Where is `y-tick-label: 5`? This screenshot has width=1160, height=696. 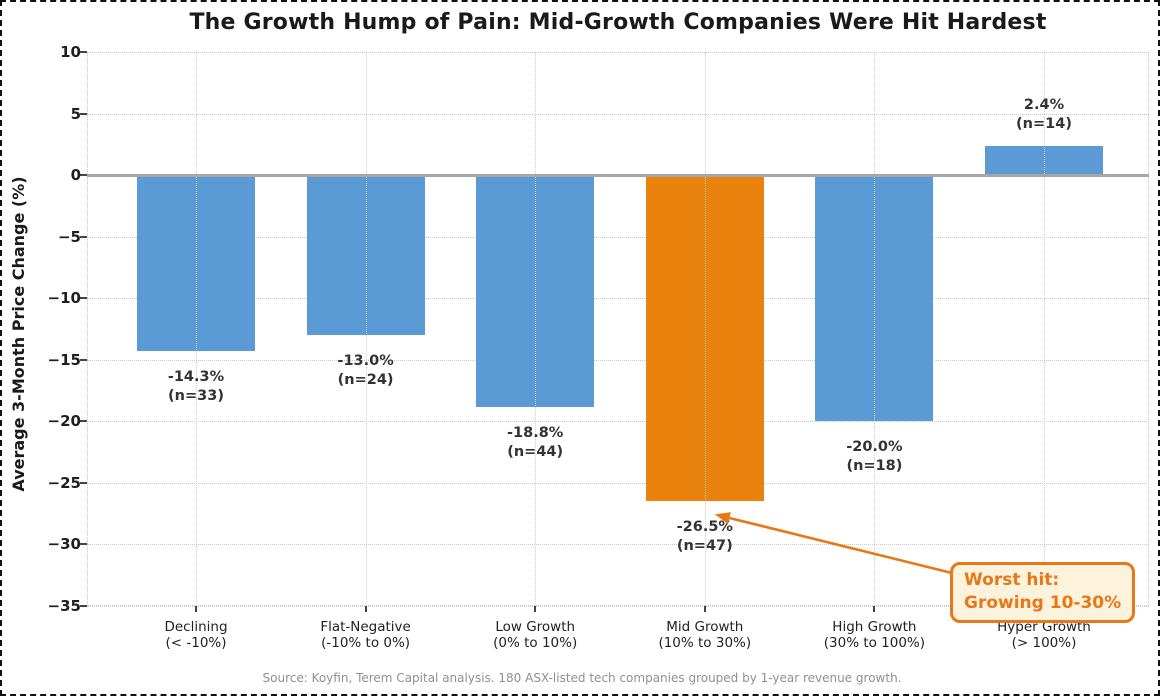 y-tick-label: 5 is located at coordinates (75, 113).